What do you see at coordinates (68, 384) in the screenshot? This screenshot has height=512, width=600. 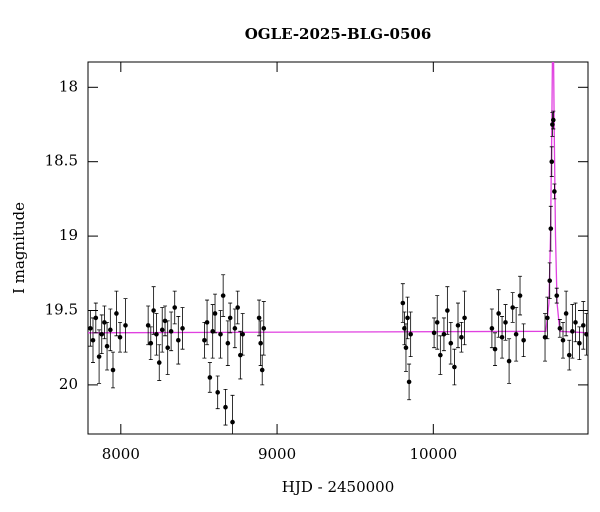 I see `y-tick-label: 20` at bounding box center [68, 384].